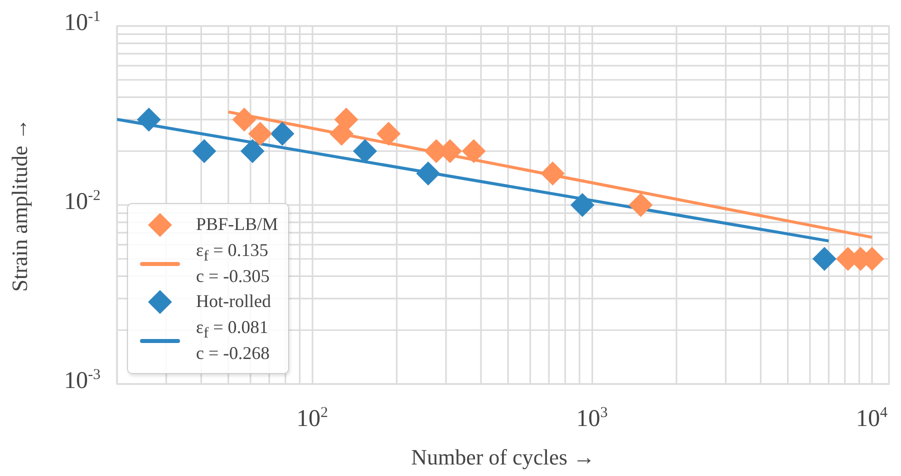 The image size is (901, 476). I want to click on x-axis-title: Number of cycles →, so click(503, 457).